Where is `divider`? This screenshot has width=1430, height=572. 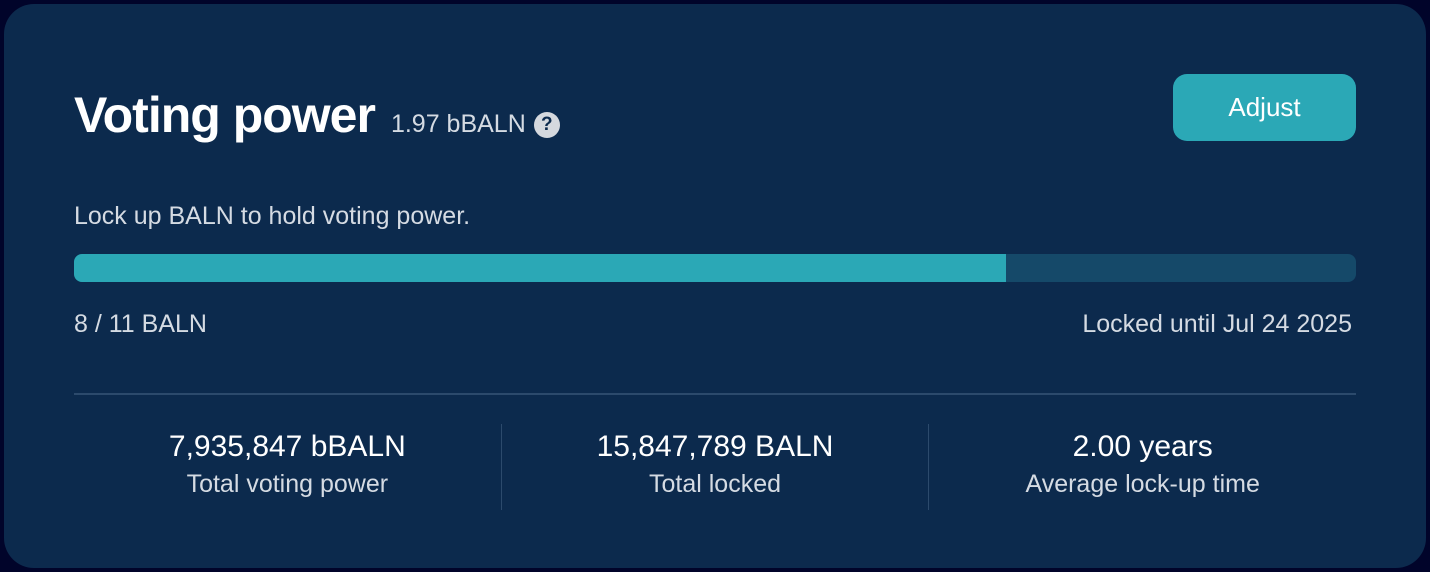 divider is located at coordinates (715, 394).